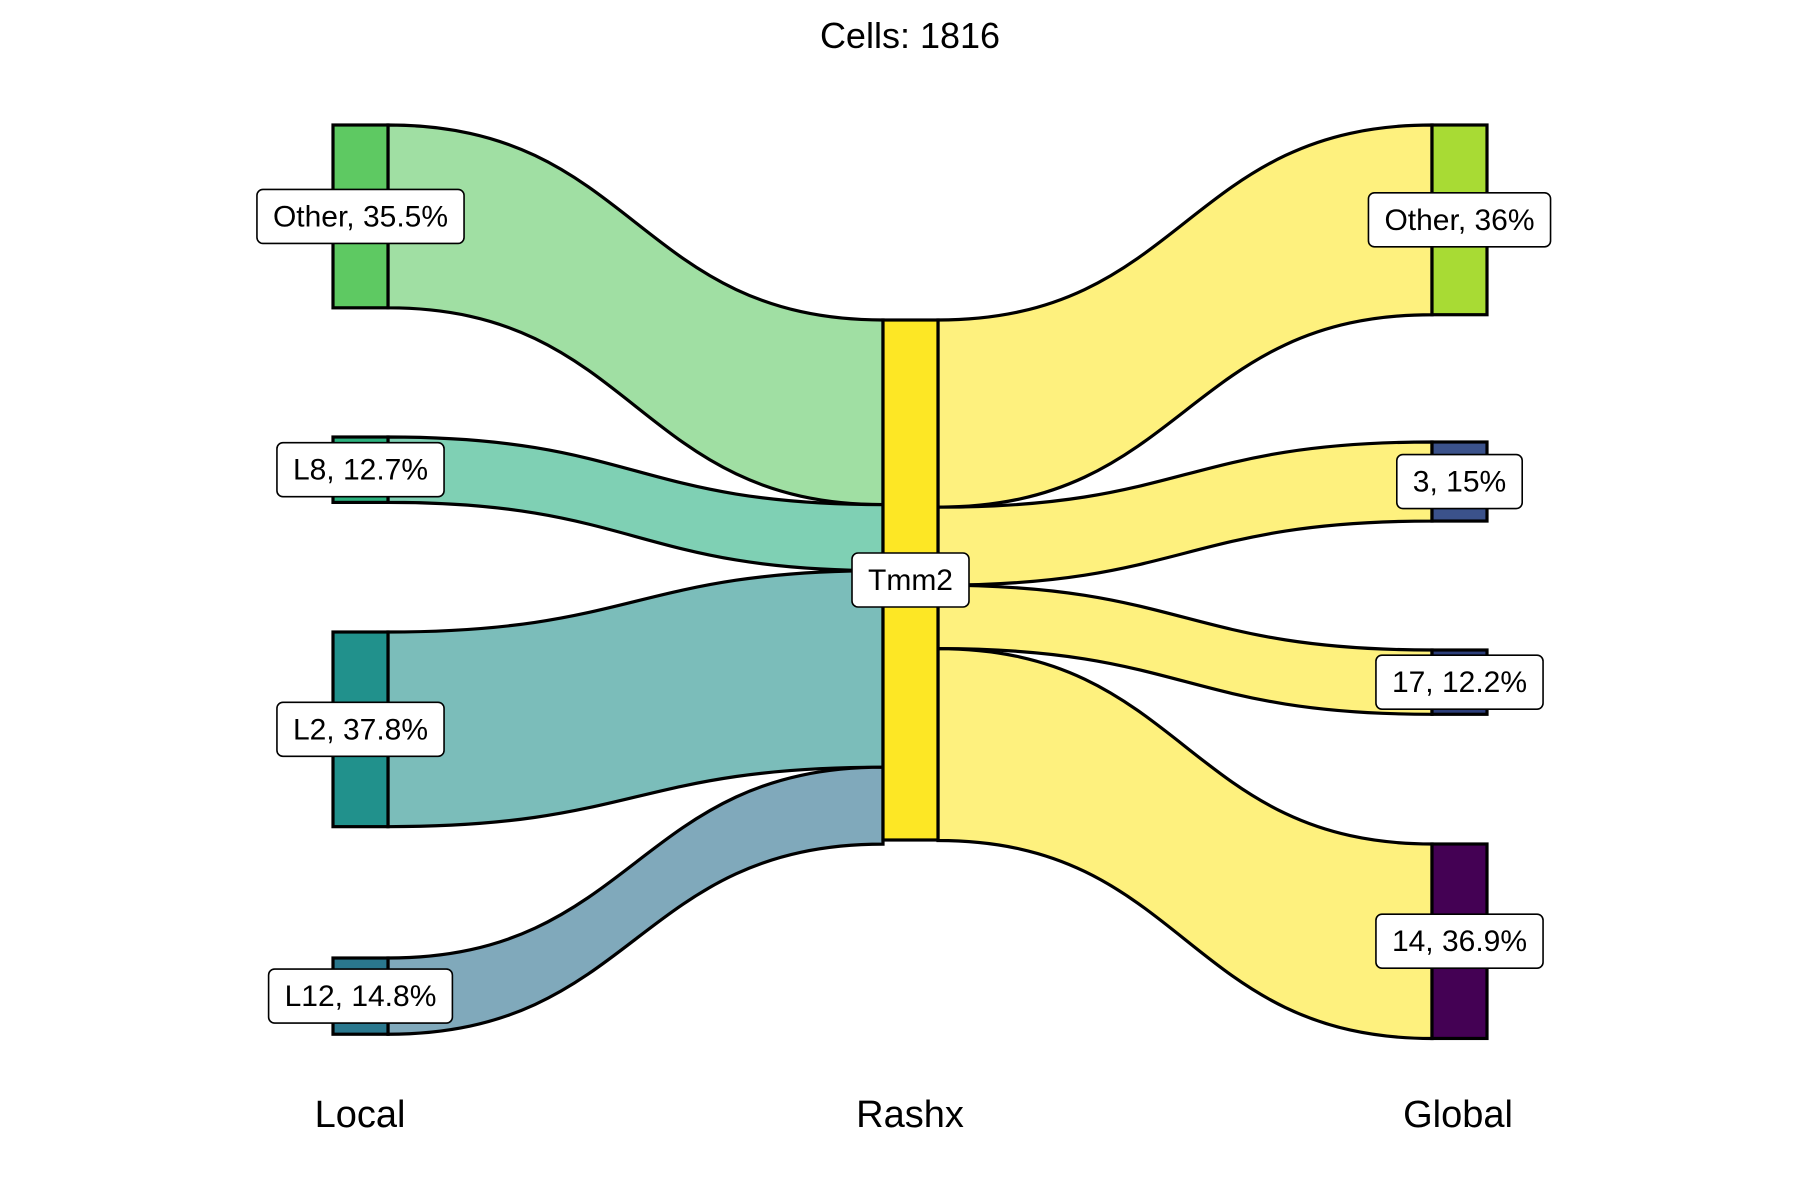  I want to click on left-node-label-1-text: L8, 12.7%, so click(360, 470).